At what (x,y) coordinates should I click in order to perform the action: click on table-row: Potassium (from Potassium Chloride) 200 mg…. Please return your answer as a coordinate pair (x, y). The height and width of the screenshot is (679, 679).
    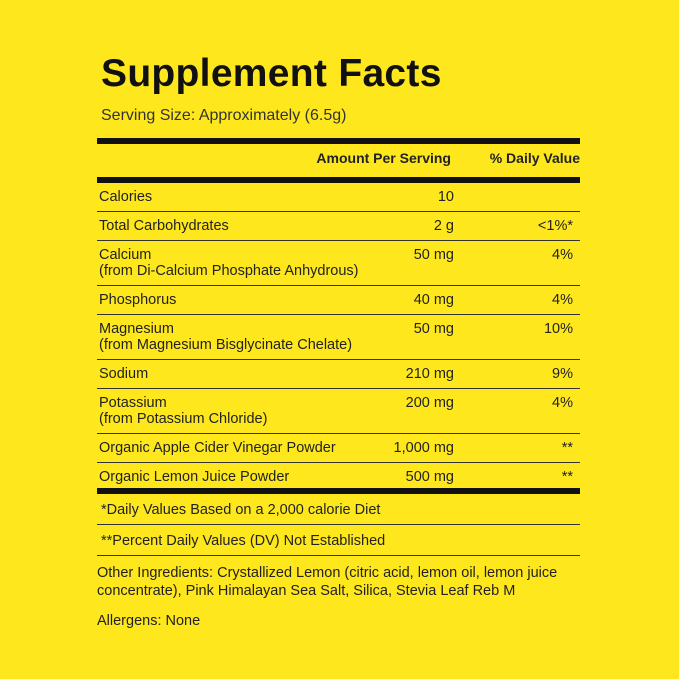
    Looking at the image, I should click on (338, 411).